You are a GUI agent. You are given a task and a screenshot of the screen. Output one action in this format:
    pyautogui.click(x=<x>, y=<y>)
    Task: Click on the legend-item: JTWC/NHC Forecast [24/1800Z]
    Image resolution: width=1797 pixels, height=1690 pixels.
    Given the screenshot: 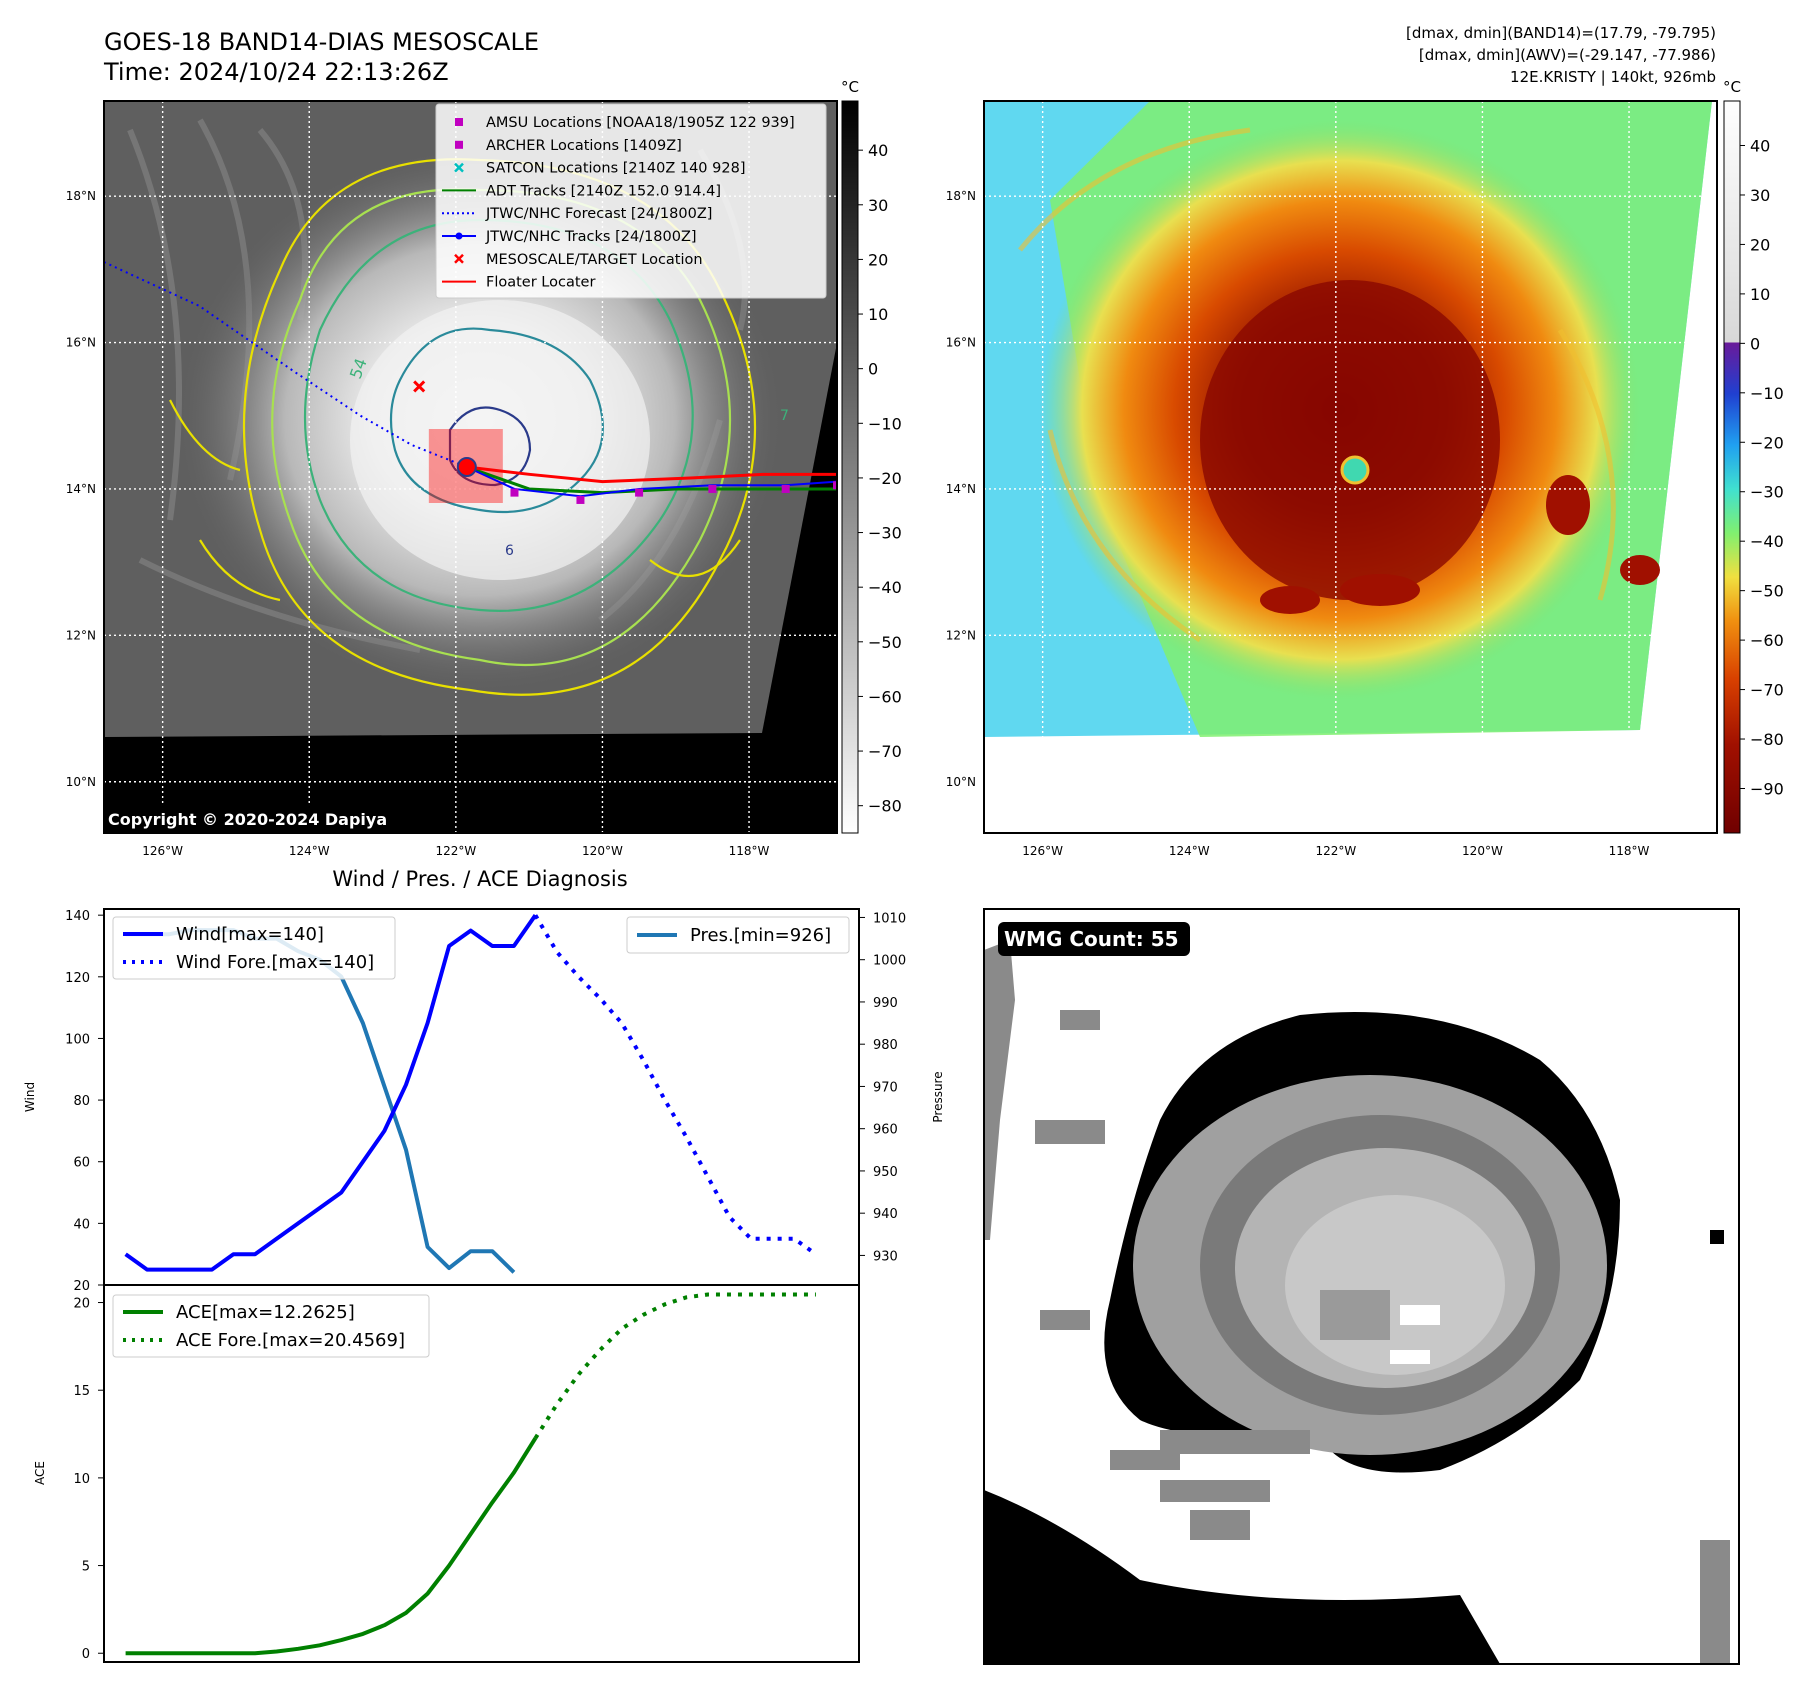 What is the action you would take?
    pyautogui.click(x=577, y=214)
    